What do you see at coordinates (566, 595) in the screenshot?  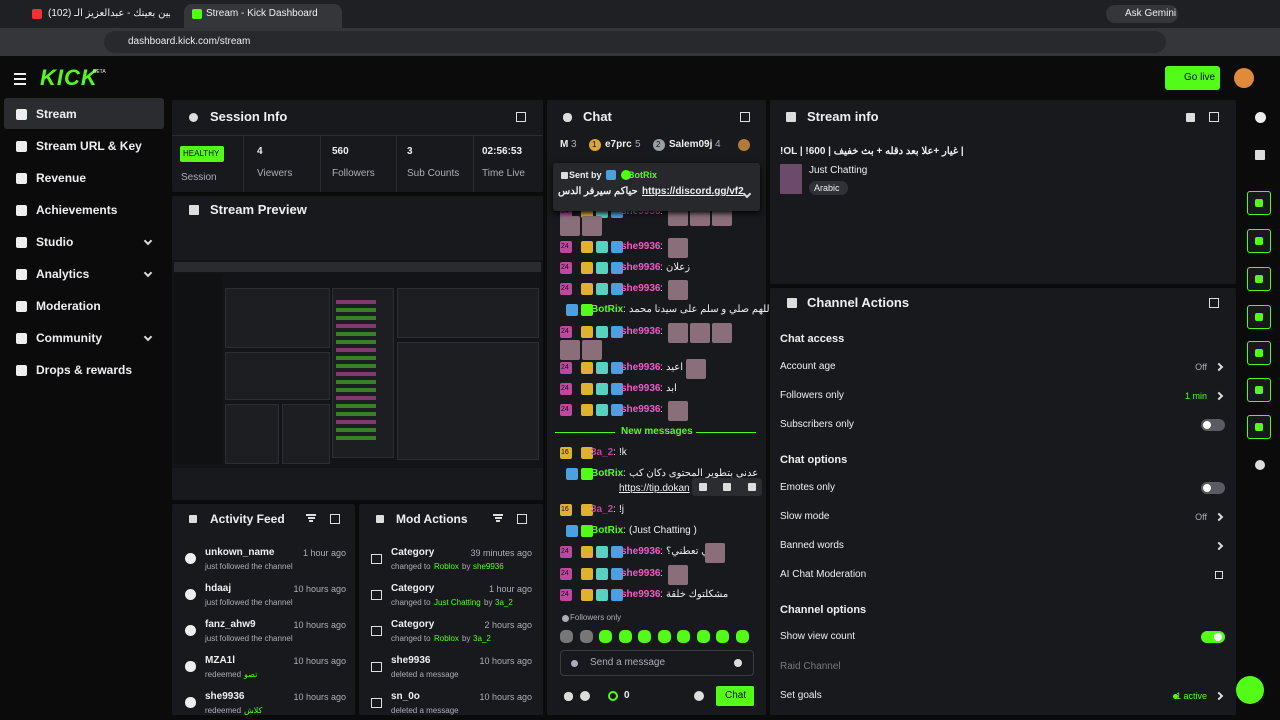 I see `sub-badge` at bounding box center [566, 595].